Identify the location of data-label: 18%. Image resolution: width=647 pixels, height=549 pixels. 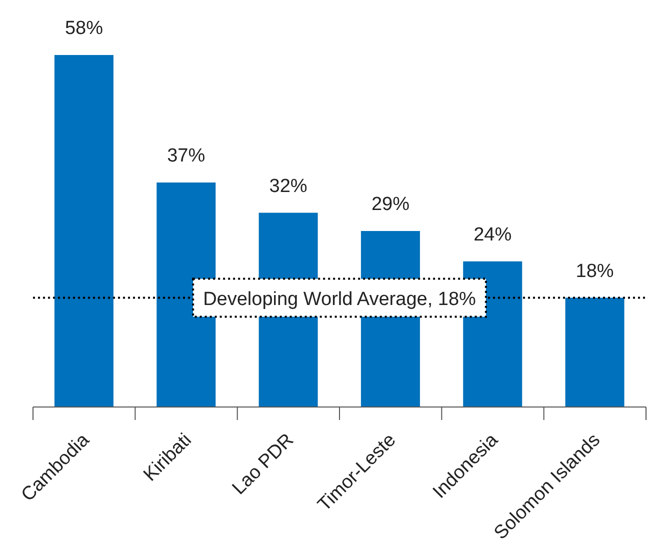
(595, 271).